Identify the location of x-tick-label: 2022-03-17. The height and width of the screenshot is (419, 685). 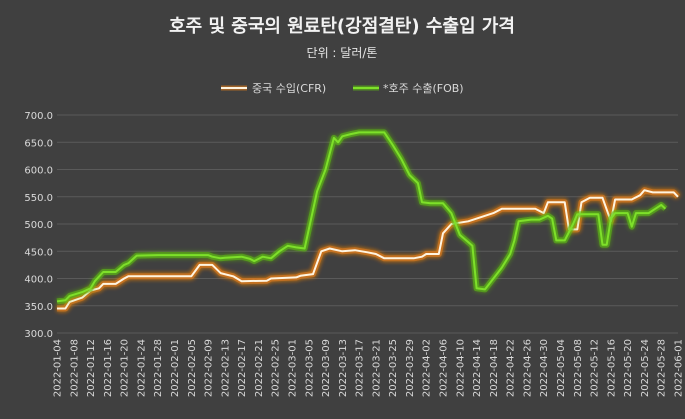
(360, 368).